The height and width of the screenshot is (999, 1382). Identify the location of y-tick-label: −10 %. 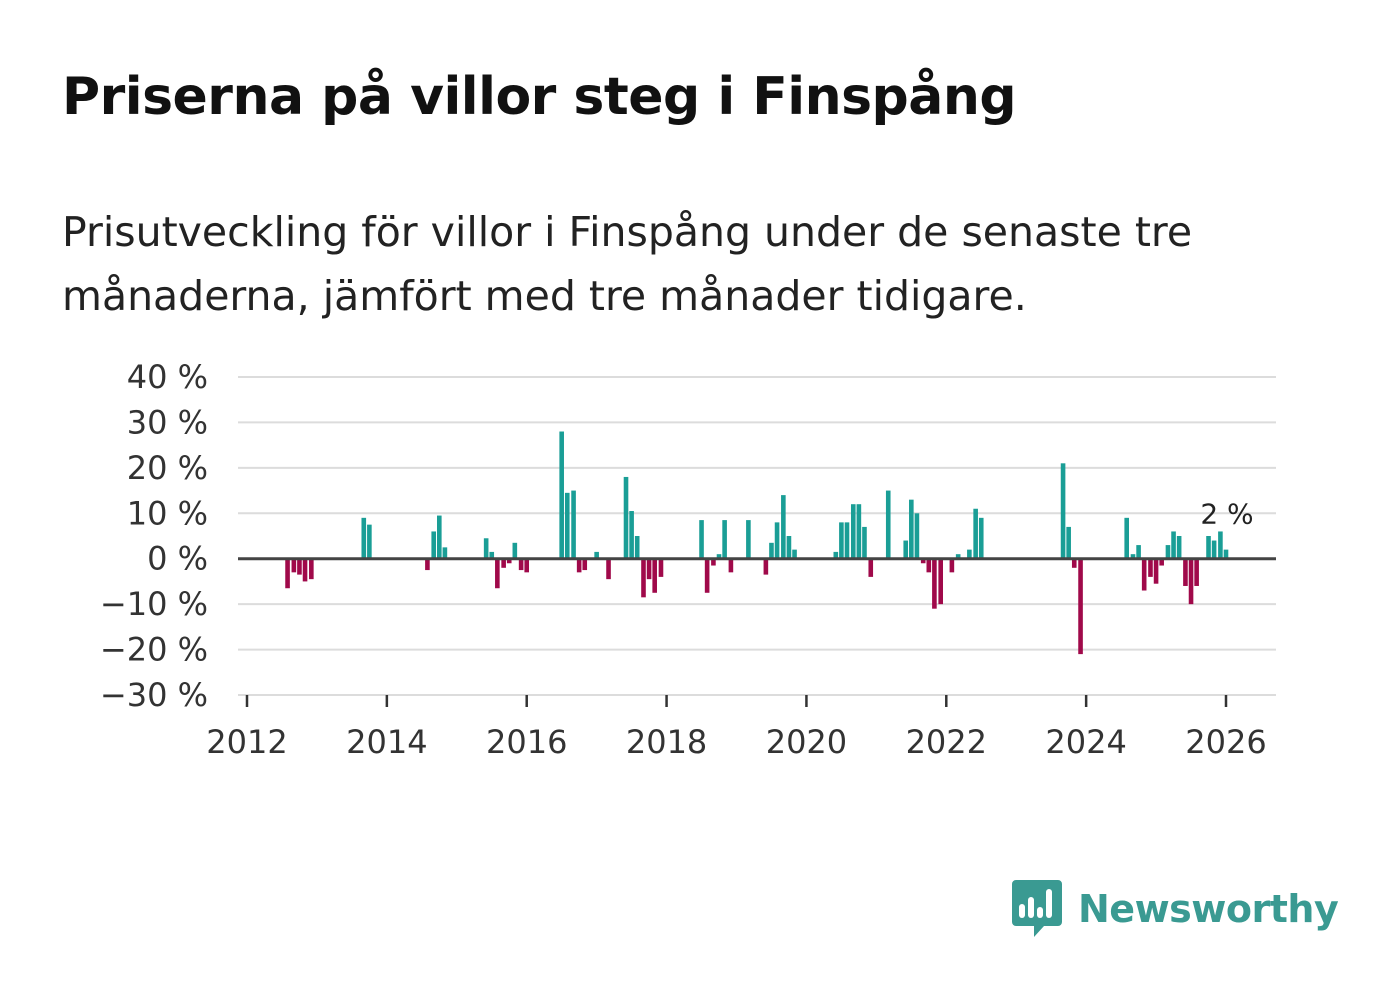
(154, 604).